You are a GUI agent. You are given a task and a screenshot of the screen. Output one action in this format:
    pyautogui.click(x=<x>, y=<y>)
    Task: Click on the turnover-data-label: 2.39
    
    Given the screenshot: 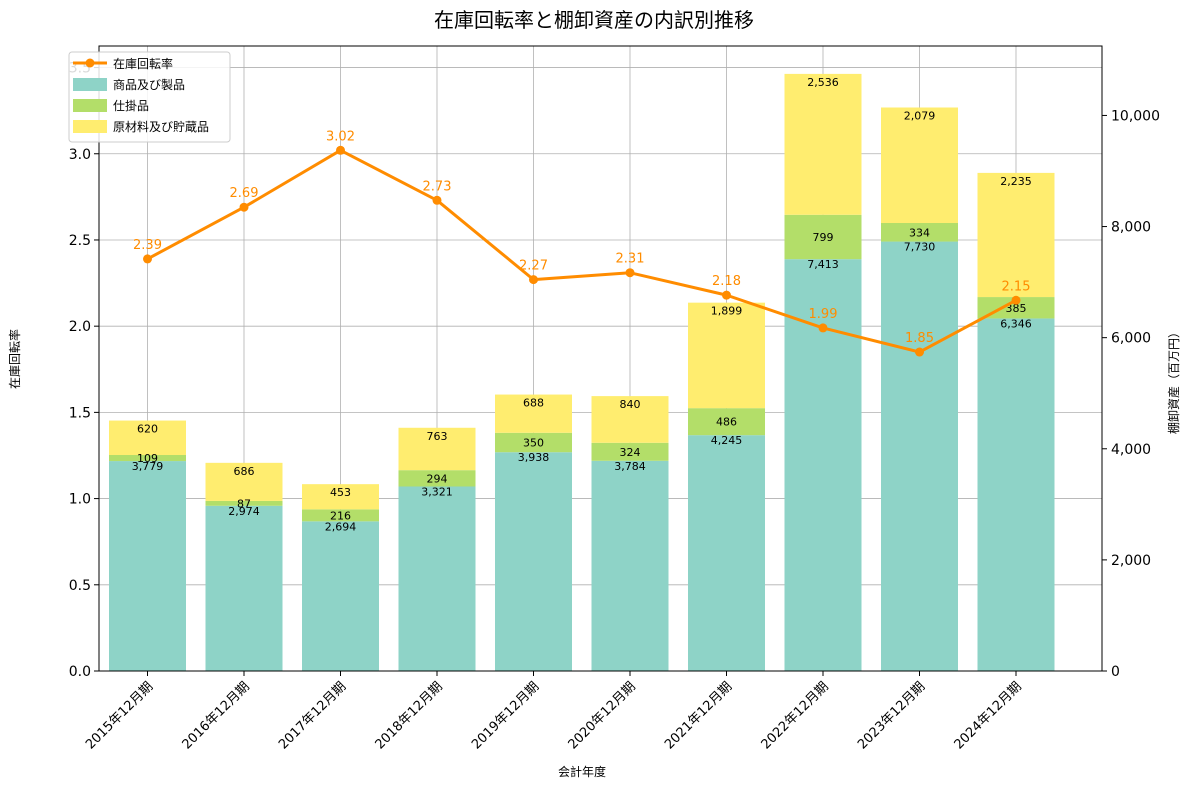 What is the action you would take?
    pyautogui.click(x=147, y=245)
    